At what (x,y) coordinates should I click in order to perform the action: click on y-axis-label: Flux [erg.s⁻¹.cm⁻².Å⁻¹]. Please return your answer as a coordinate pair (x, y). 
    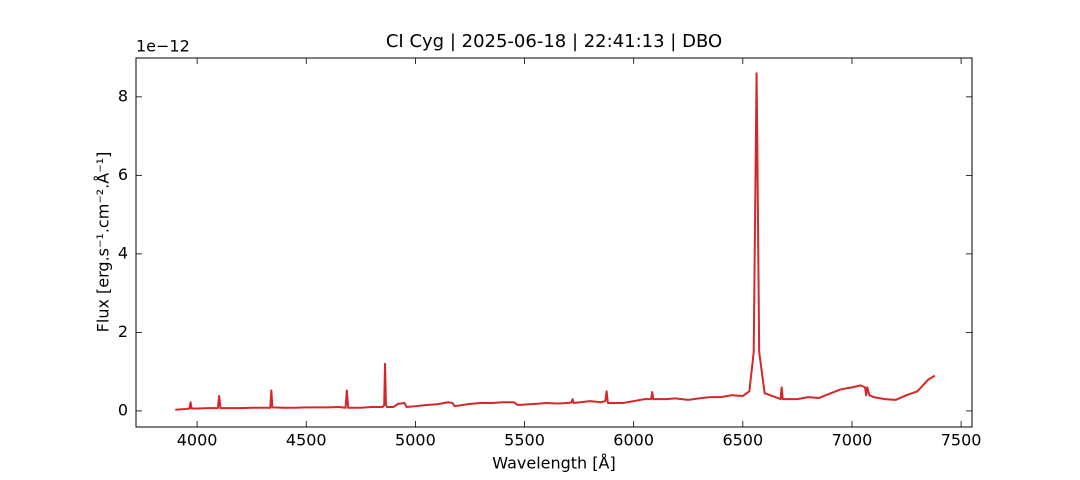
    Looking at the image, I should click on (103, 242).